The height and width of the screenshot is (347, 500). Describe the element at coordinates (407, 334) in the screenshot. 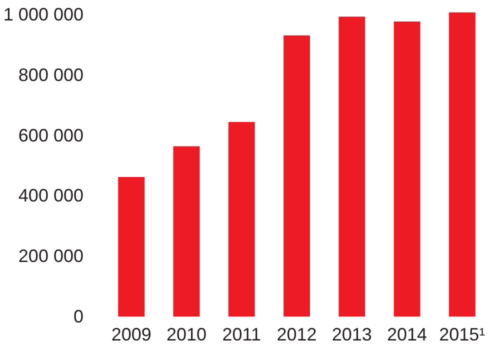

I see `x-tick-label: 2014` at that location.